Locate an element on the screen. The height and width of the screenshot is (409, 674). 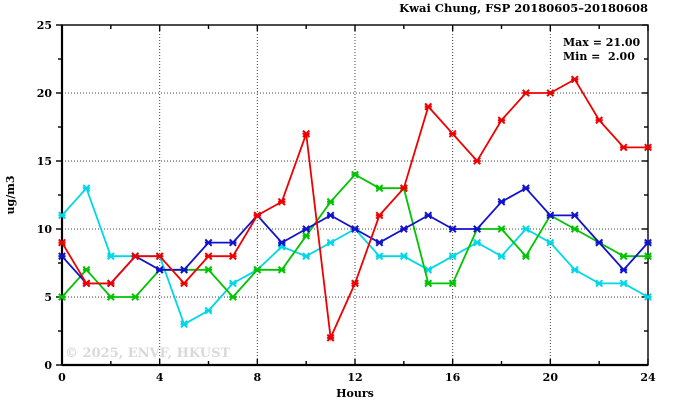
x-tick-label: 12 is located at coordinates (354, 377).